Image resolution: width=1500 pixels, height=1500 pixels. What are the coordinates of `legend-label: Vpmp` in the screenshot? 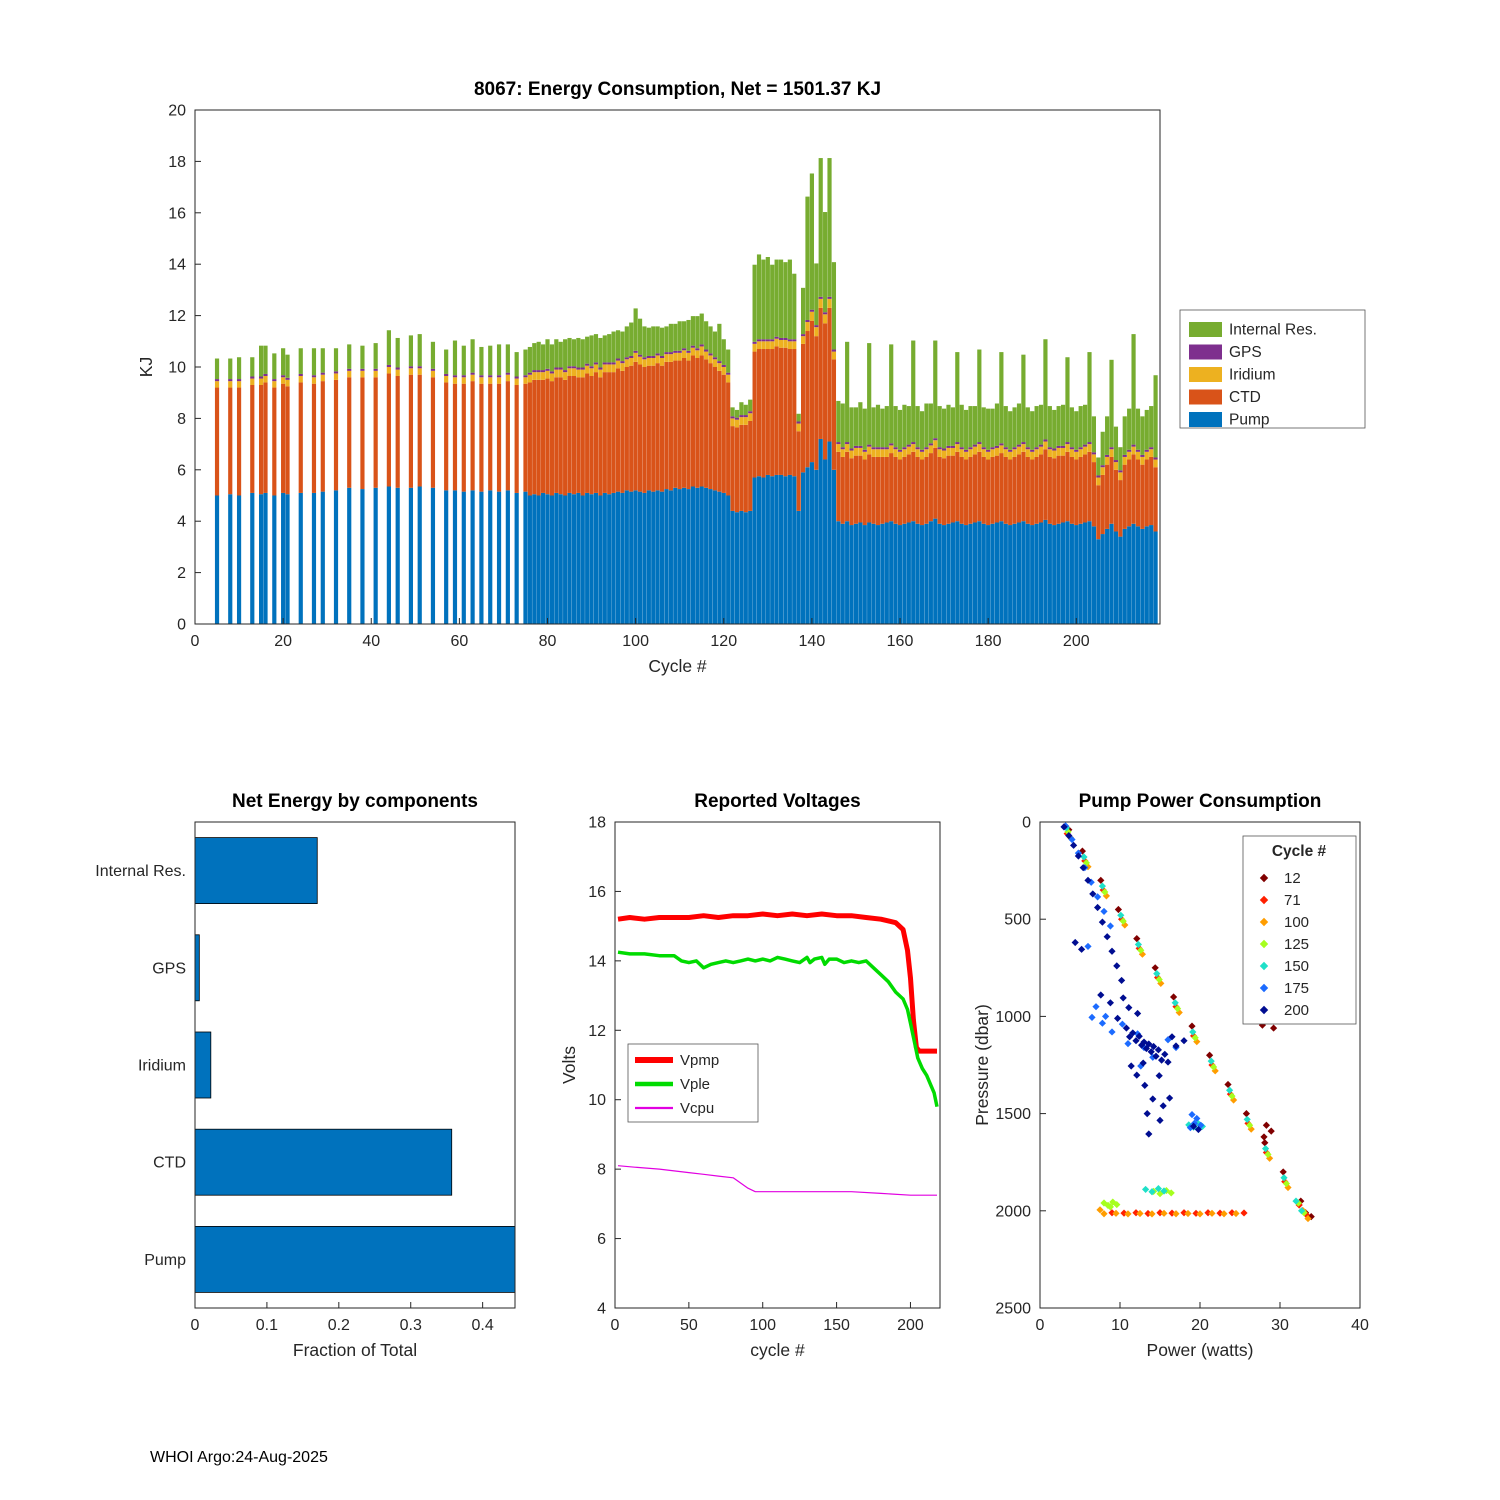 It's located at (699, 1060).